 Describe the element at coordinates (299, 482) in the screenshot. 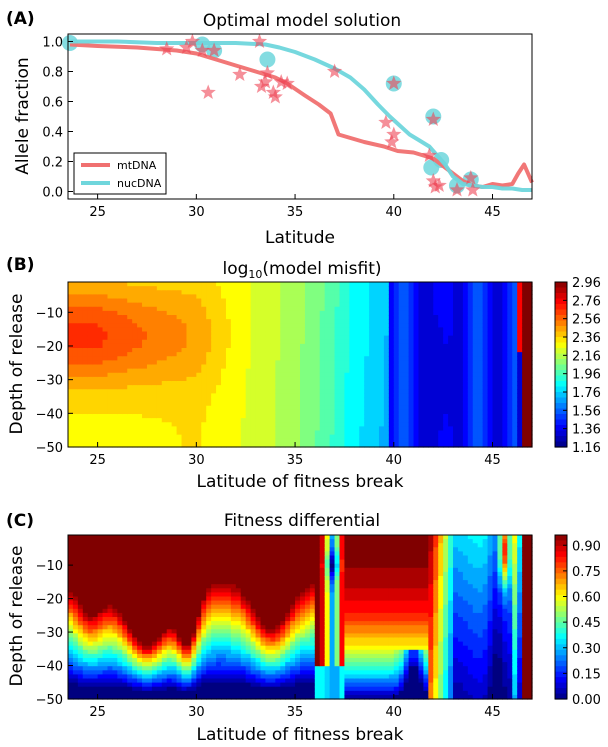

I see `panel-b-xlabel: Latitude of fitness break` at that location.